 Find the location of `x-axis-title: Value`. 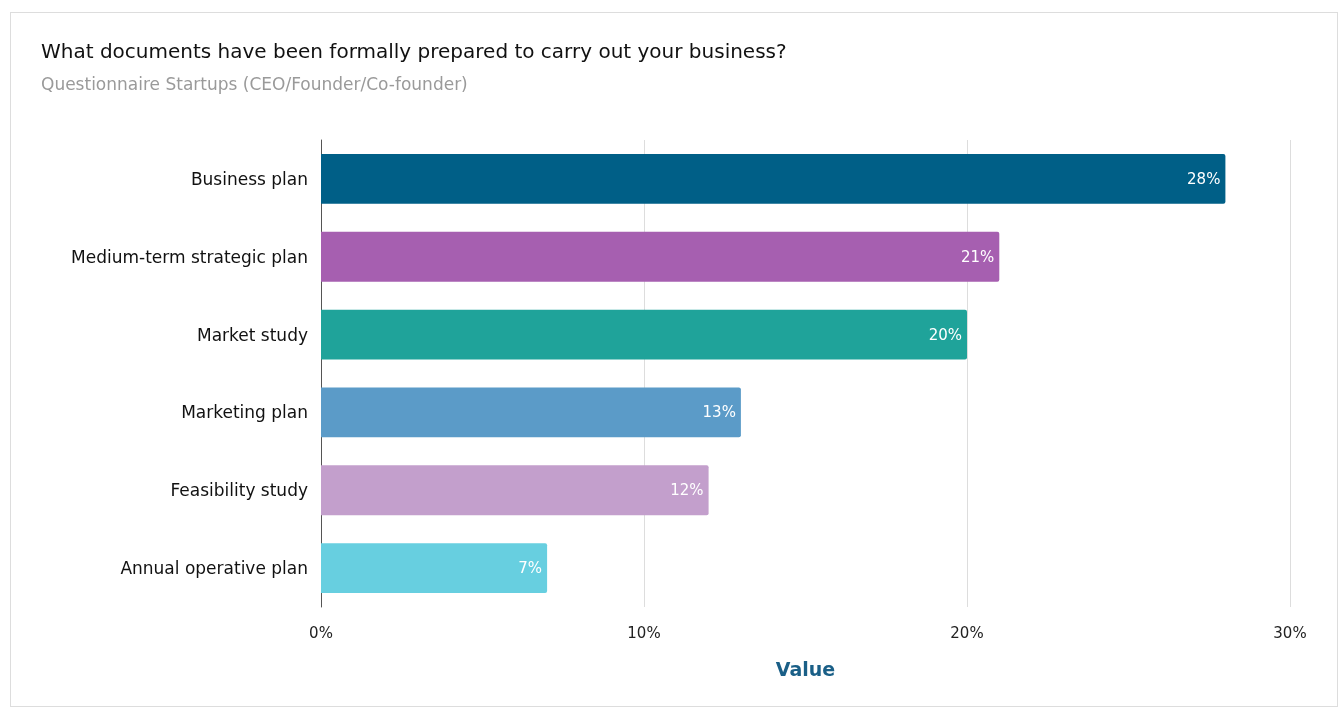

x-axis-title: Value is located at coordinates (805, 668).